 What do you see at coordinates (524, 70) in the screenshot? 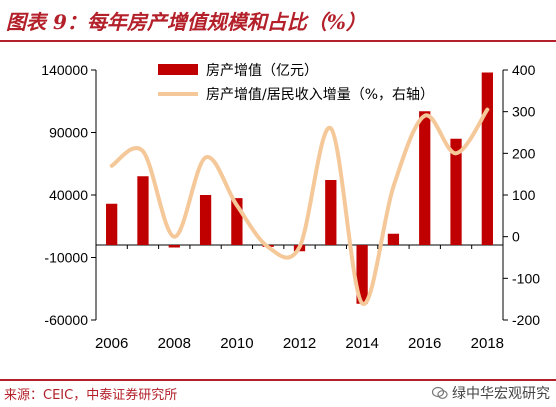
I see `right-tick-label: 400` at bounding box center [524, 70].